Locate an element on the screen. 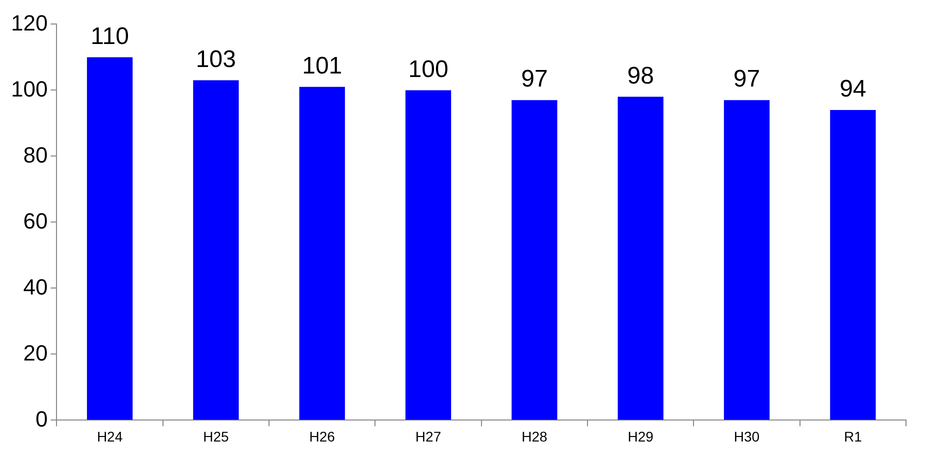  y-tick-label: 120 is located at coordinates (29, 23).